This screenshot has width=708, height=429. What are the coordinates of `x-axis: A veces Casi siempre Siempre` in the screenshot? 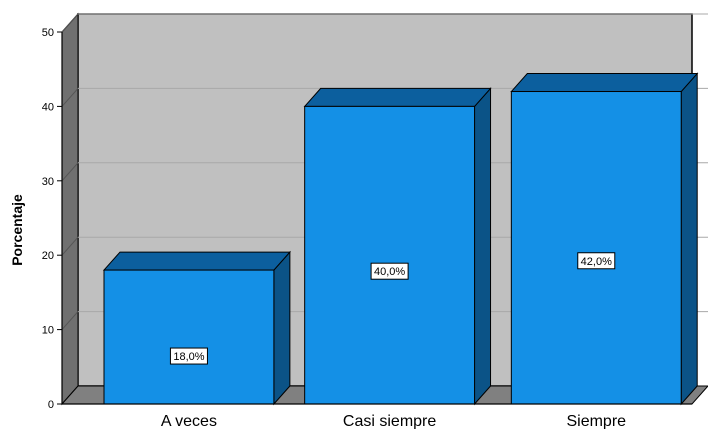 It's located at (377, 416).